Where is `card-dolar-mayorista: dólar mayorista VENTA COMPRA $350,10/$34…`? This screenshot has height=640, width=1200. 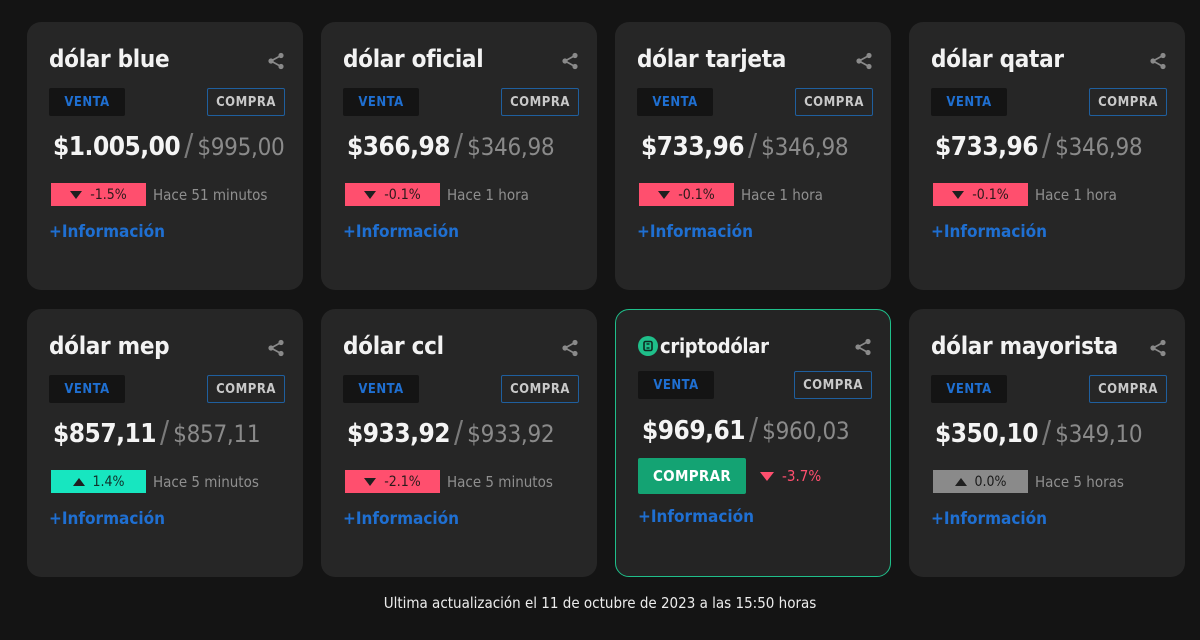 card-dolar-mayorista: dólar mayorista VENTA COMPRA $350,10/$34… is located at coordinates (1047, 443).